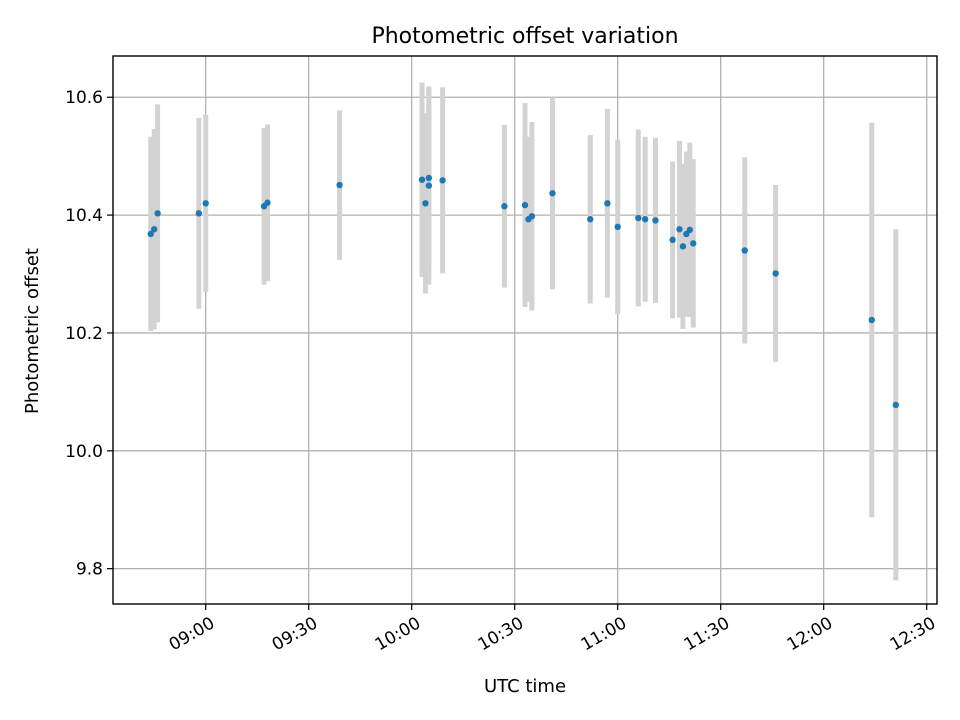  What do you see at coordinates (84, 334) in the screenshot?
I see `y-tick-label: 10.2` at bounding box center [84, 334].